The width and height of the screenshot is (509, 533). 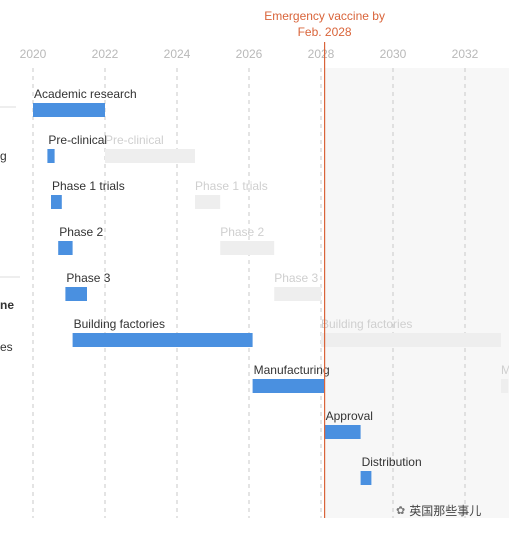 What do you see at coordinates (231, 186) in the screenshot?
I see `ghost-label-phase-1-trials: Phase 1 trials` at bounding box center [231, 186].